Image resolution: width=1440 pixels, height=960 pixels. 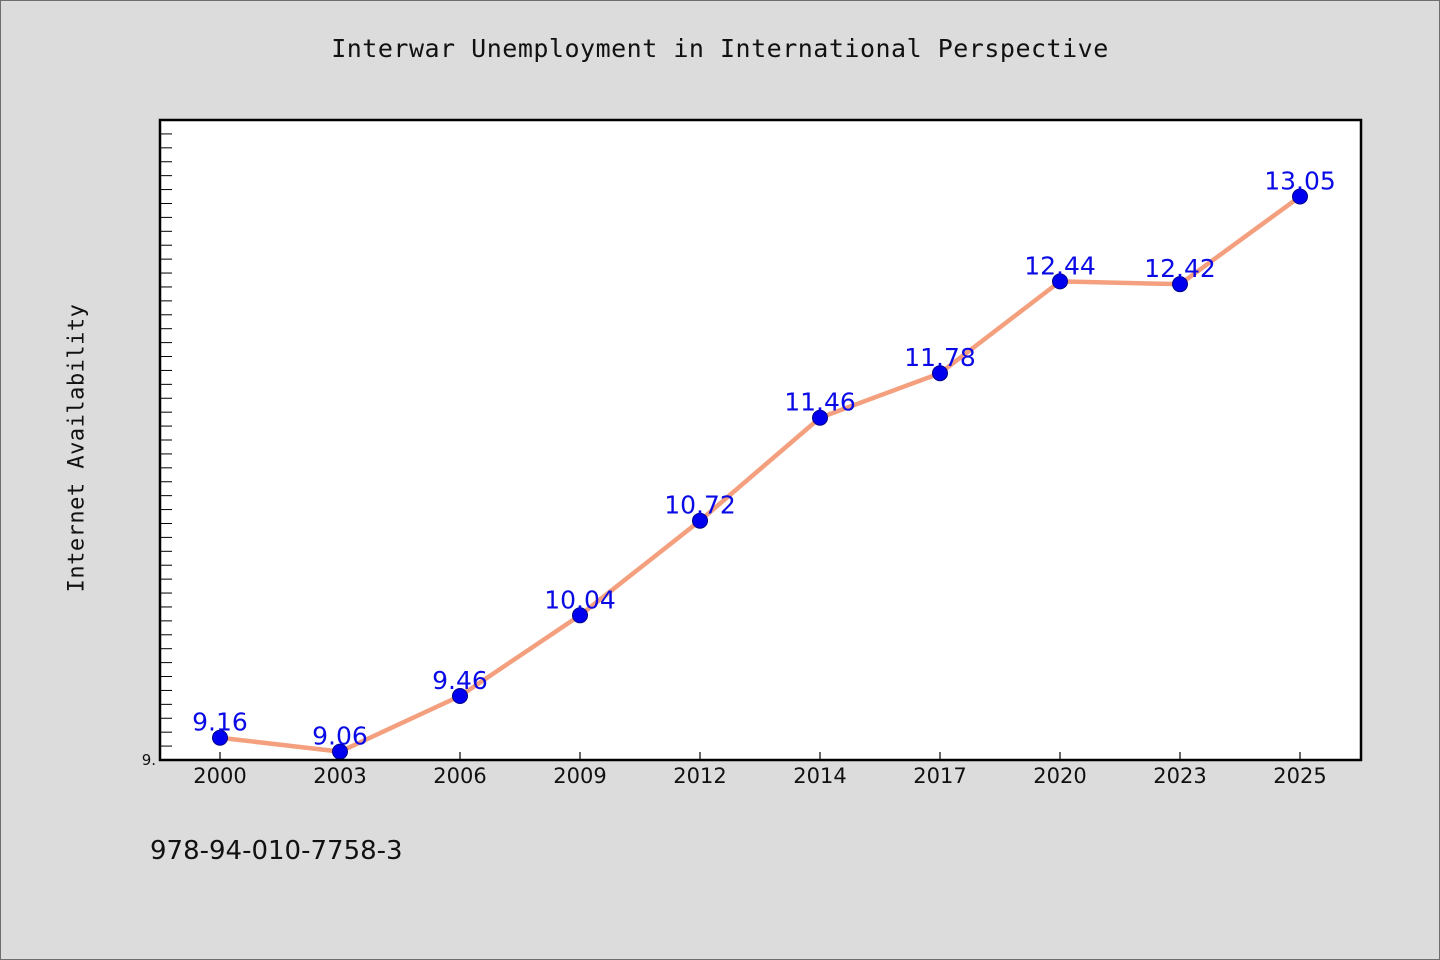 I want to click on x-tick-label: 2017, so click(x=939, y=776).